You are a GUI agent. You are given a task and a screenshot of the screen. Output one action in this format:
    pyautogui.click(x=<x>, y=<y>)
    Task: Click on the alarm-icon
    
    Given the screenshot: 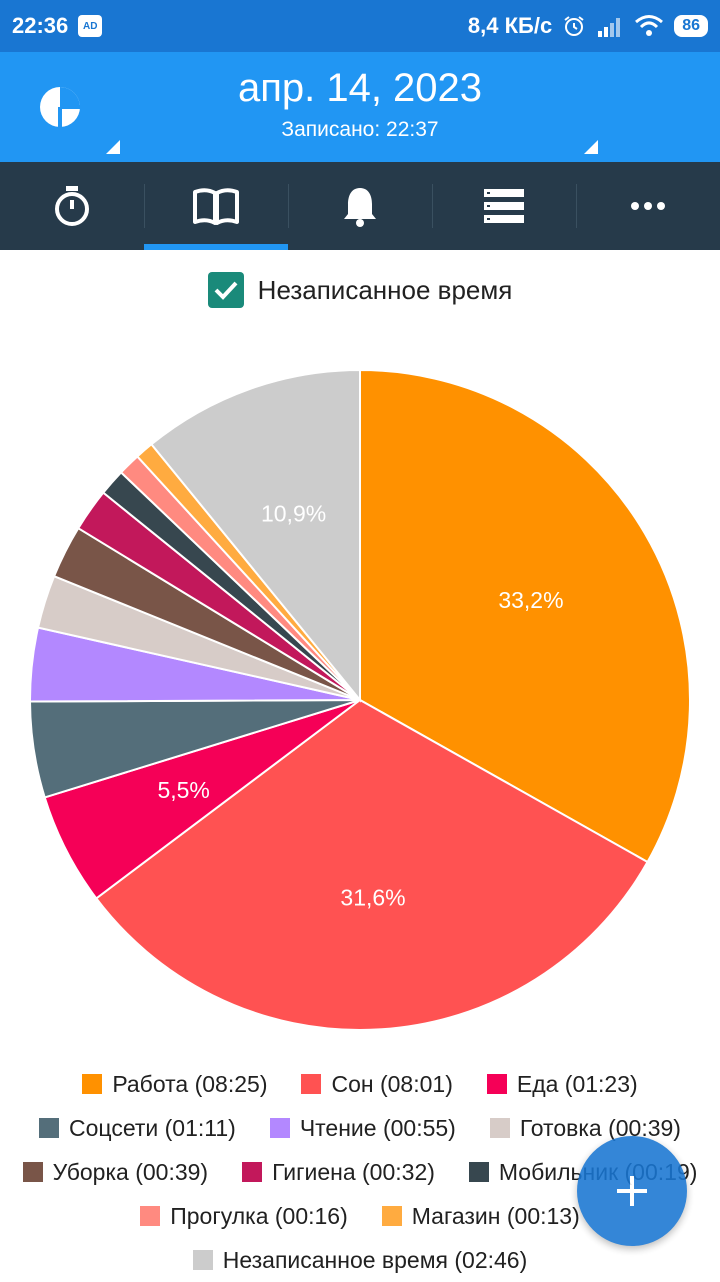 What is the action you would take?
    pyautogui.click(x=574, y=26)
    